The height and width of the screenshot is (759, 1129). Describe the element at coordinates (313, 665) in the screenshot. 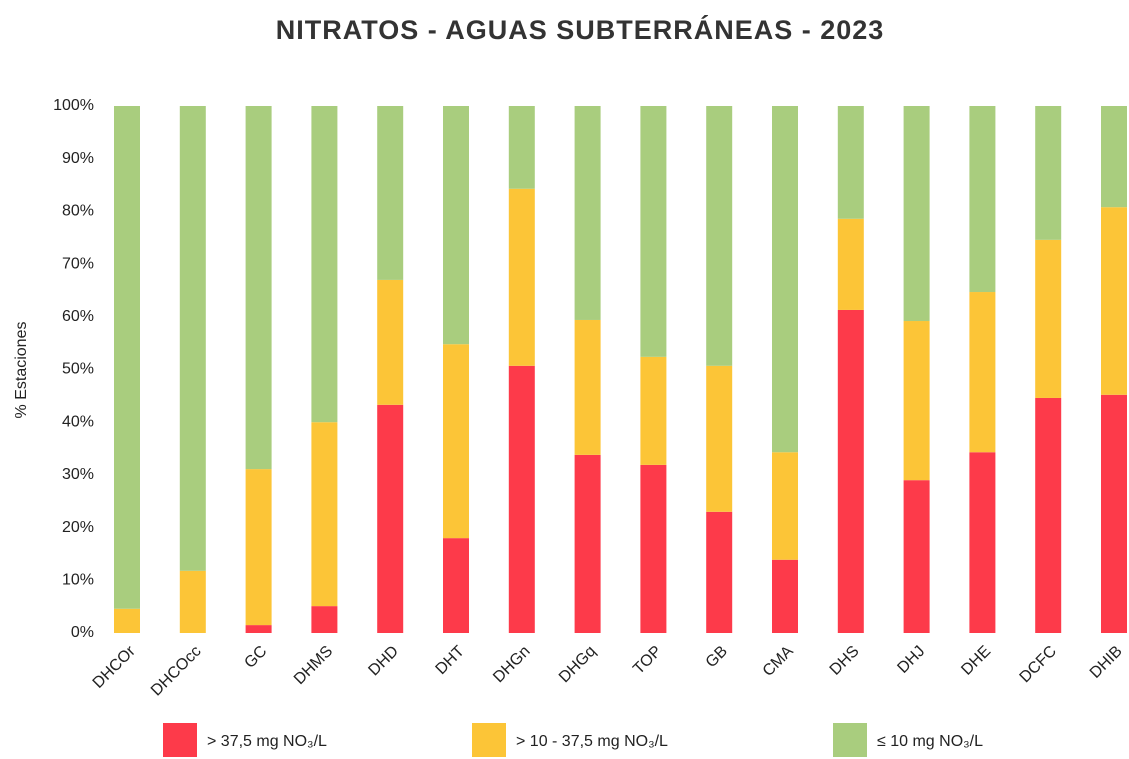

I see `x-tick-label: DHMS` at that location.